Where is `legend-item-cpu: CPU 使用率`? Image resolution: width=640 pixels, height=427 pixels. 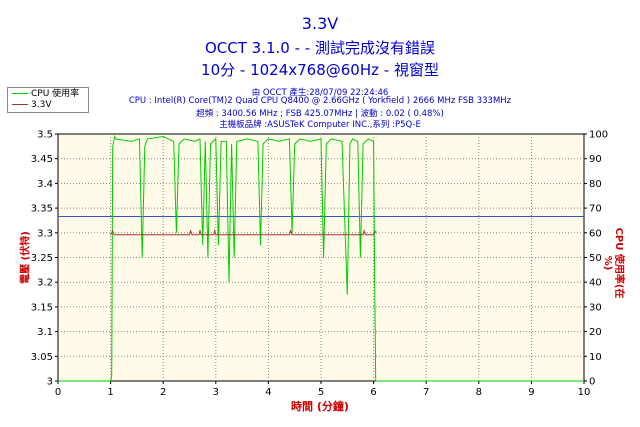
legend-item-cpu: CPU 使用率 is located at coordinates (45, 94).